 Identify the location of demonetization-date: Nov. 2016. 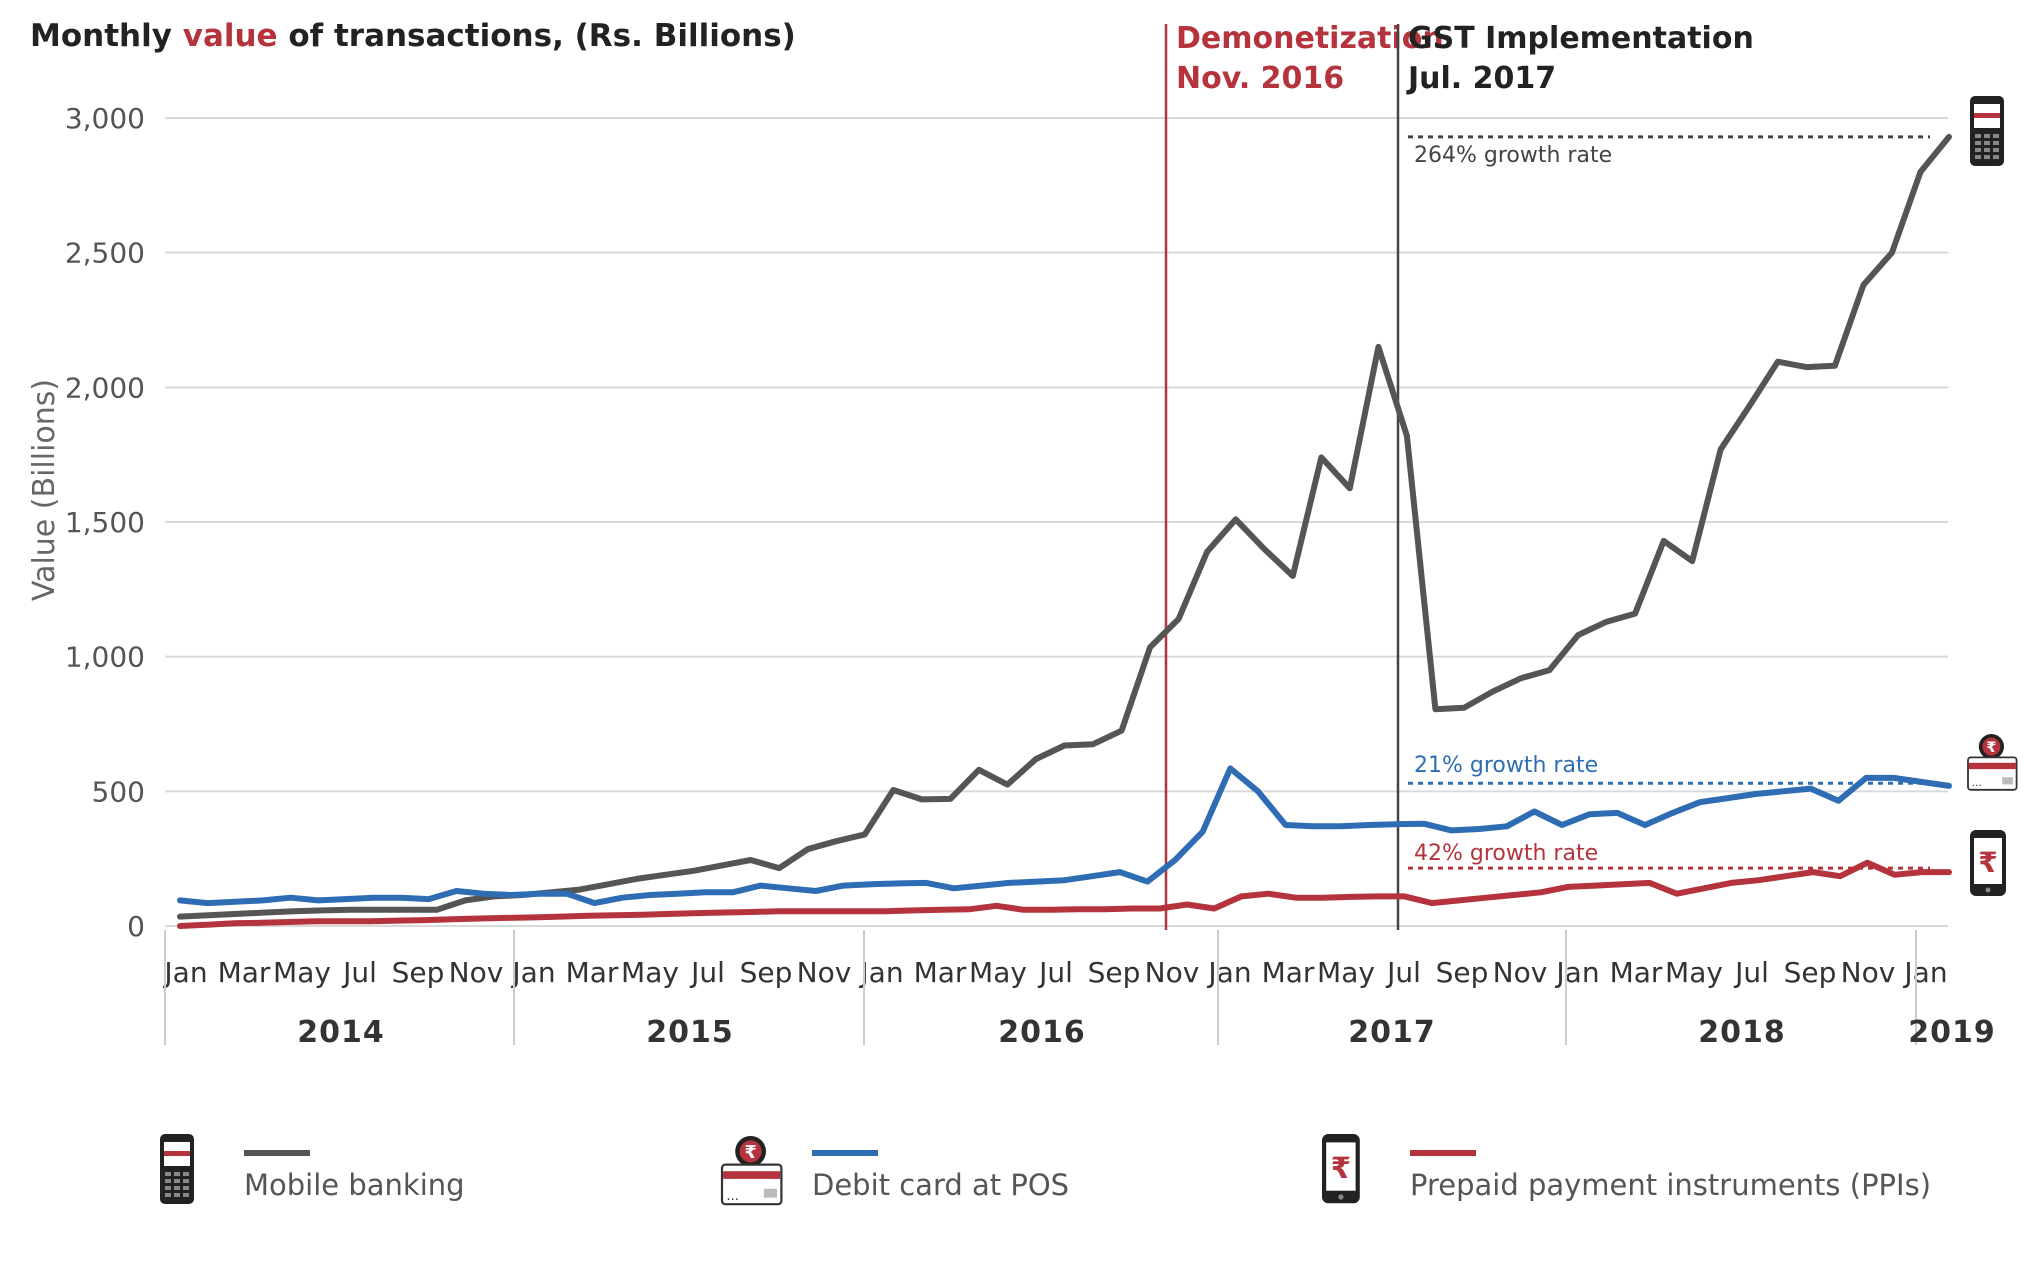
(1260, 78).